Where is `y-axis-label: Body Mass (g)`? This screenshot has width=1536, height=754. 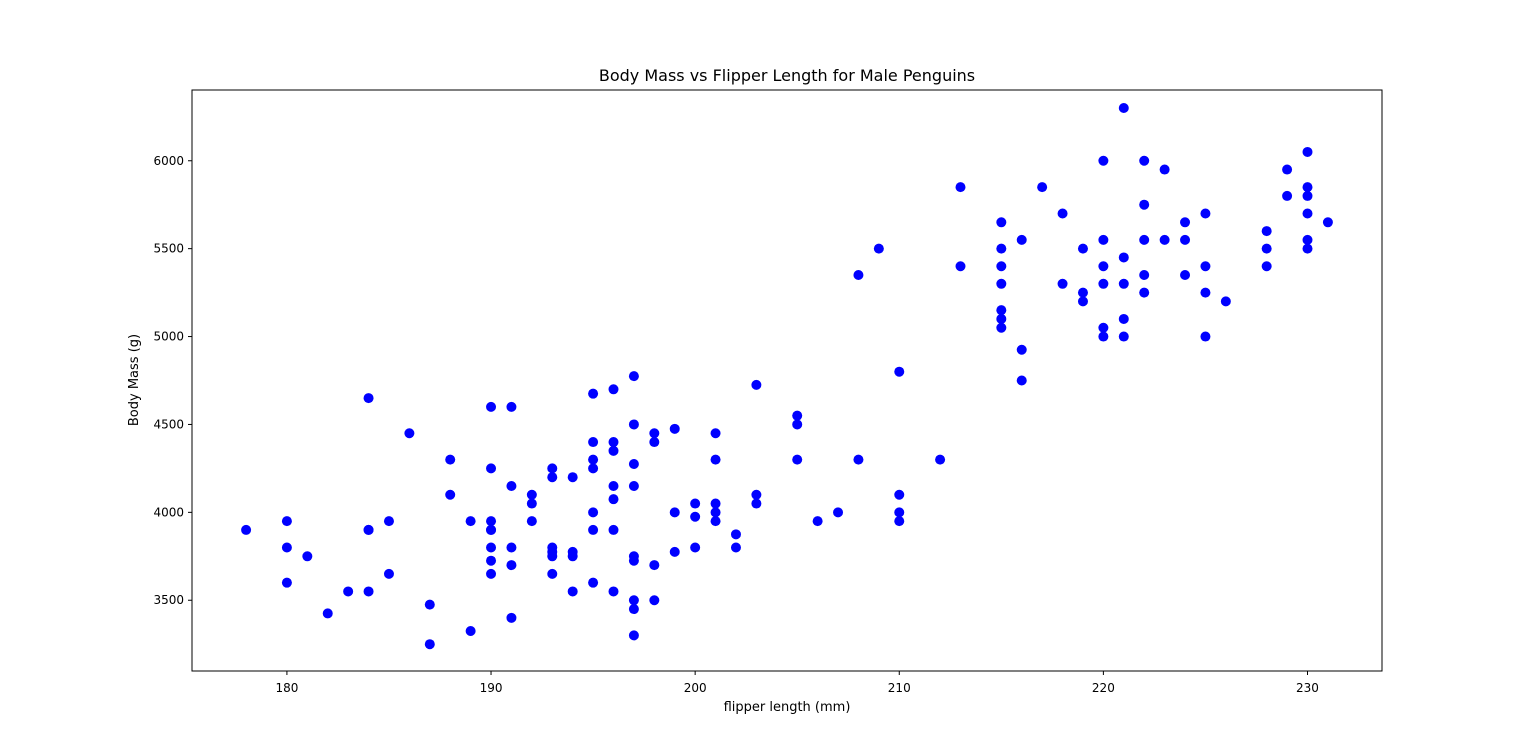
y-axis-label: Body Mass (g) is located at coordinates (134, 380).